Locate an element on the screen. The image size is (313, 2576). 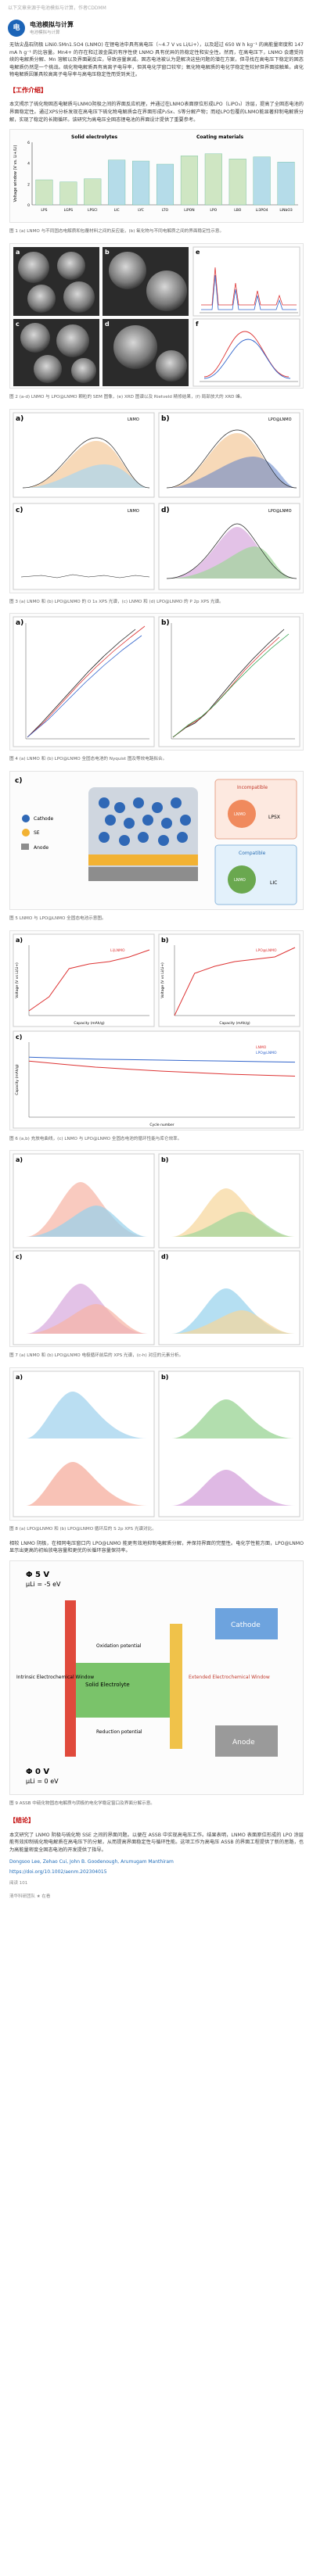
lpsx-label: LPSX is located at coordinates (274, 818).